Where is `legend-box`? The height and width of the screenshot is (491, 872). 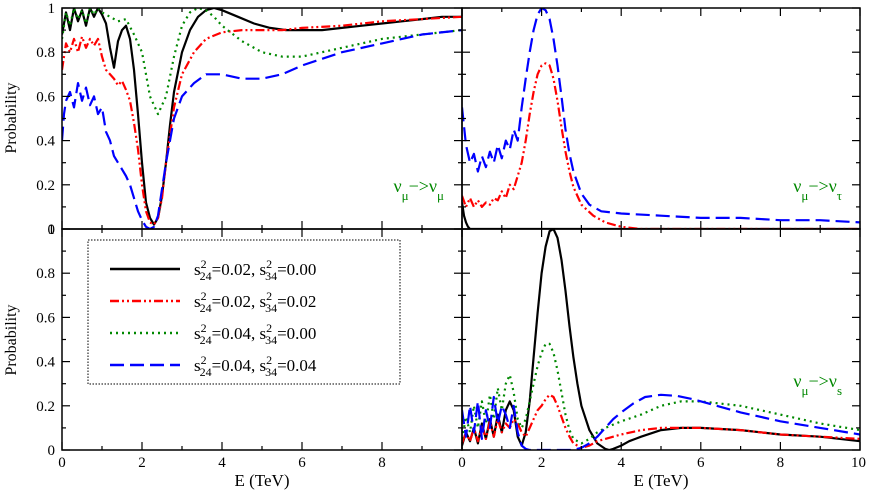 legend-box is located at coordinates (244, 312).